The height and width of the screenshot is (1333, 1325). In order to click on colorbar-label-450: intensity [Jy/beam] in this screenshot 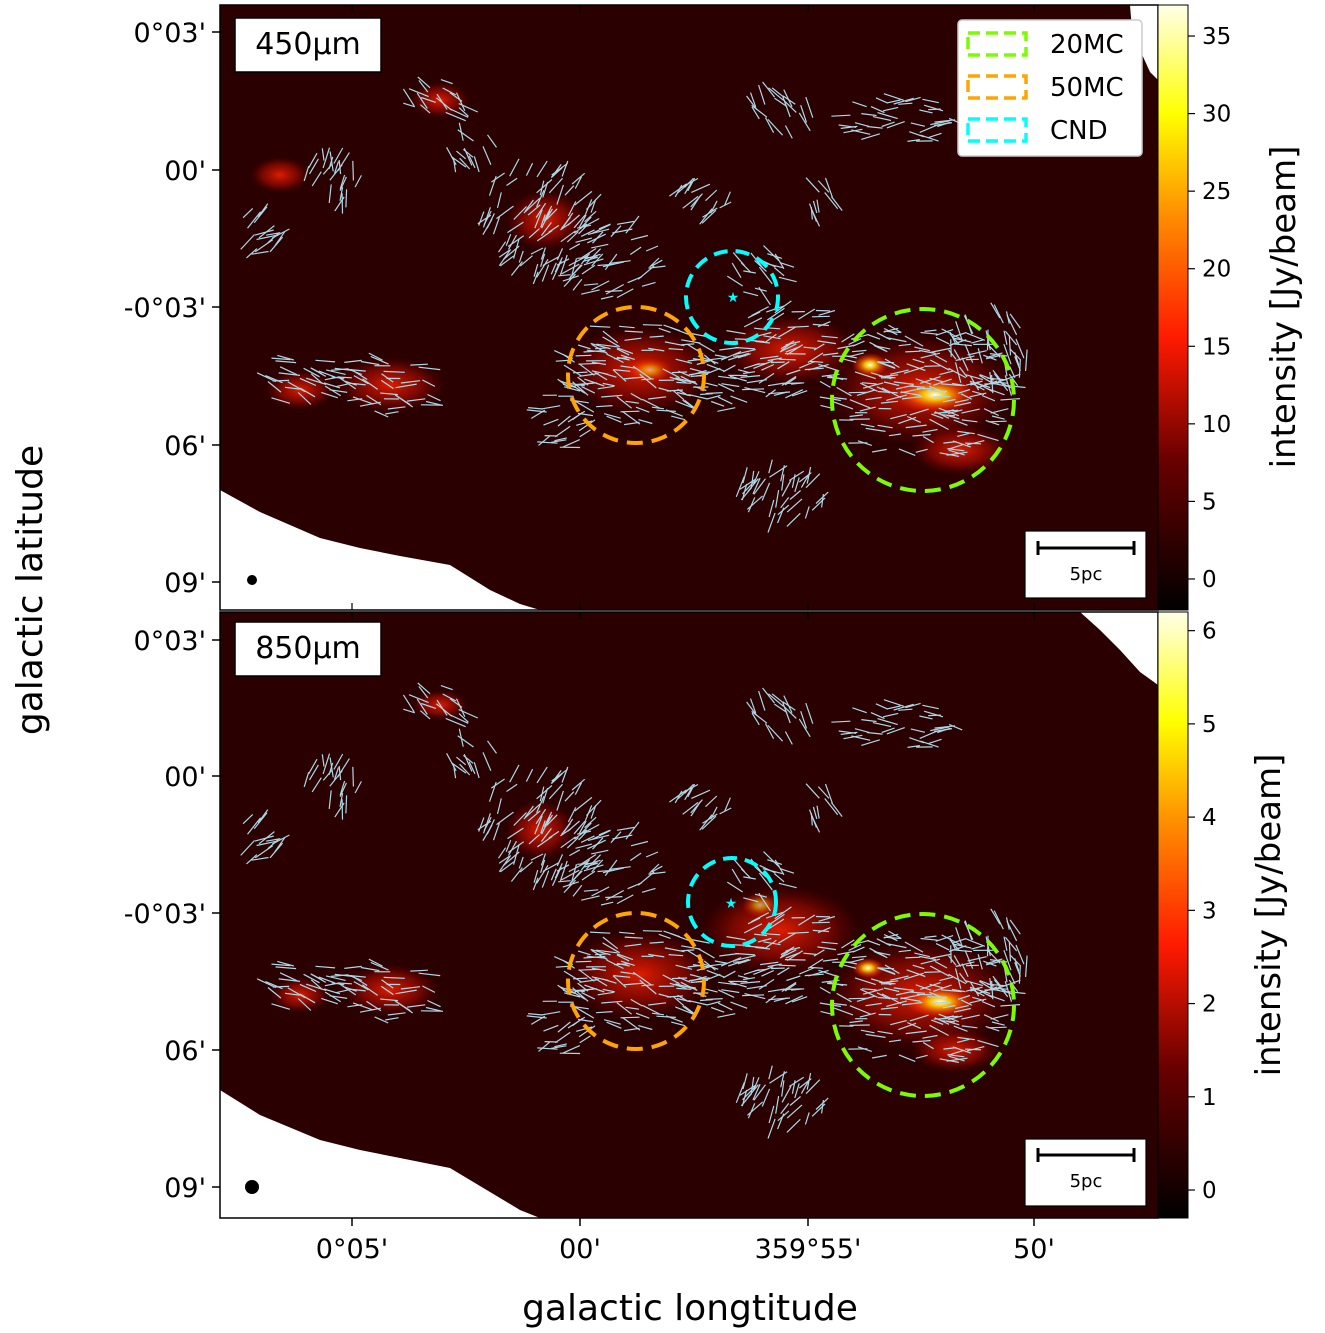, I will do `click(1284, 307)`.